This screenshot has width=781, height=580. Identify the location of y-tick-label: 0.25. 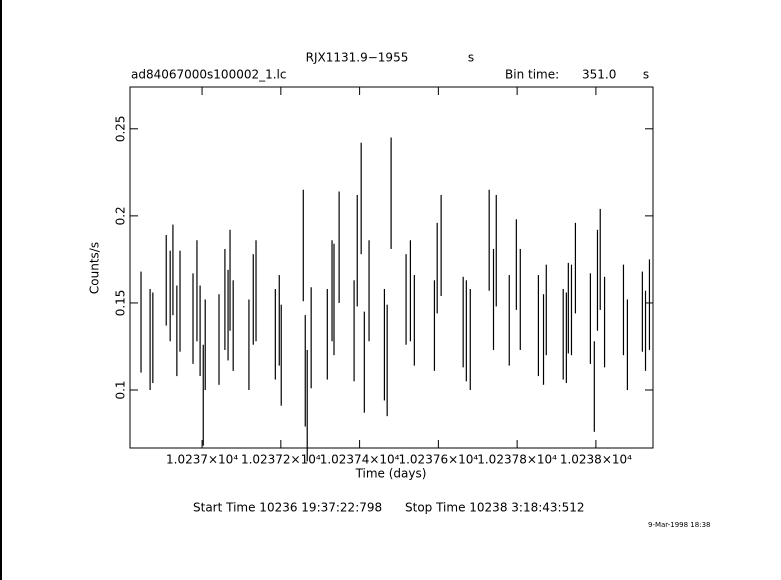
(121, 128).